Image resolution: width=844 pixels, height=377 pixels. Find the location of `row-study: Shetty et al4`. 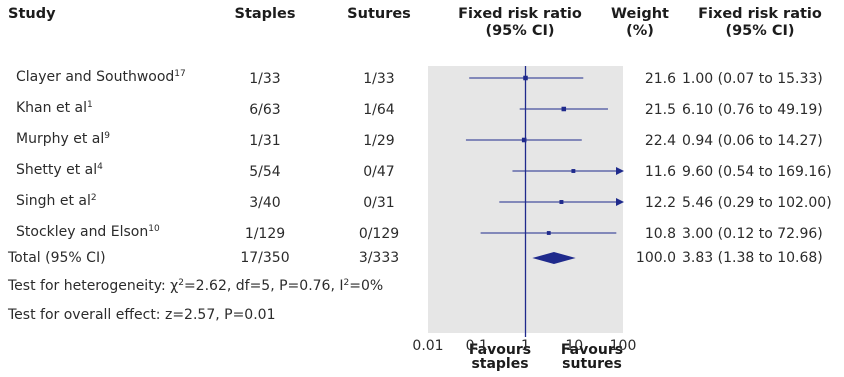

row-study: Shetty et al4 is located at coordinates (59, 170).